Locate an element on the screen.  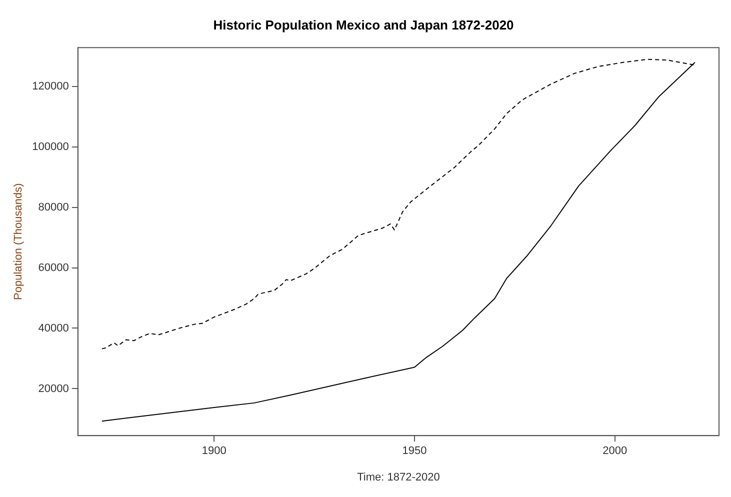
x-tick-label: 2000 is located at coordinates (615, 451).